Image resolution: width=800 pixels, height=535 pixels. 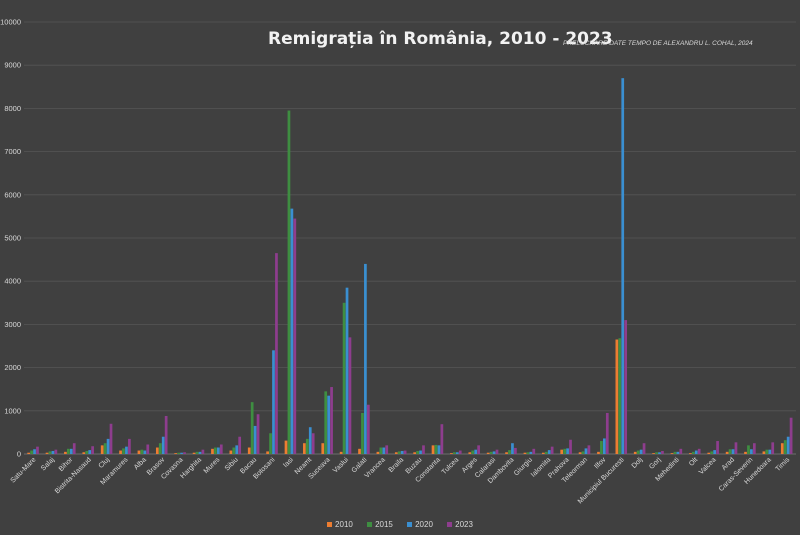 I want to click on y-tick-label: 10000, so click(x=10, y=22).